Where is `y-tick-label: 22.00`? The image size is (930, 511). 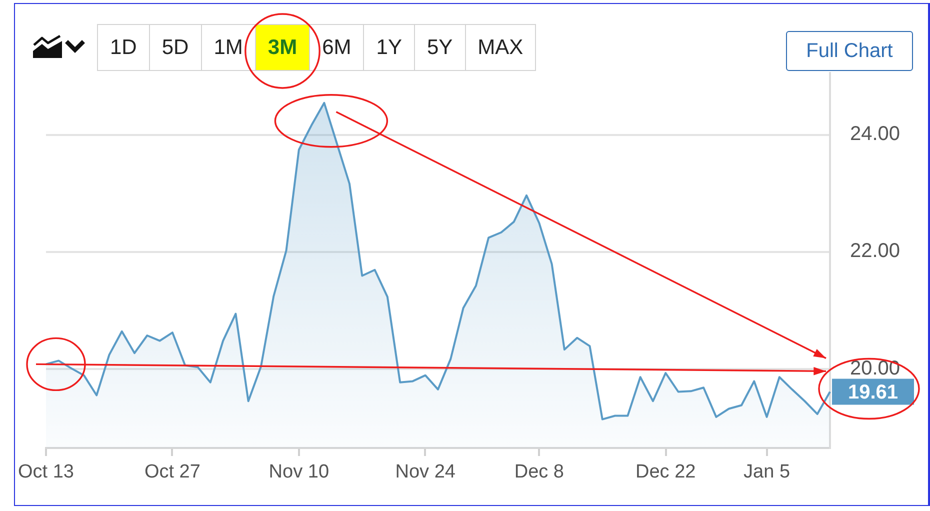
y-tick-label: 22.00 is located at coordinates (875, 251).